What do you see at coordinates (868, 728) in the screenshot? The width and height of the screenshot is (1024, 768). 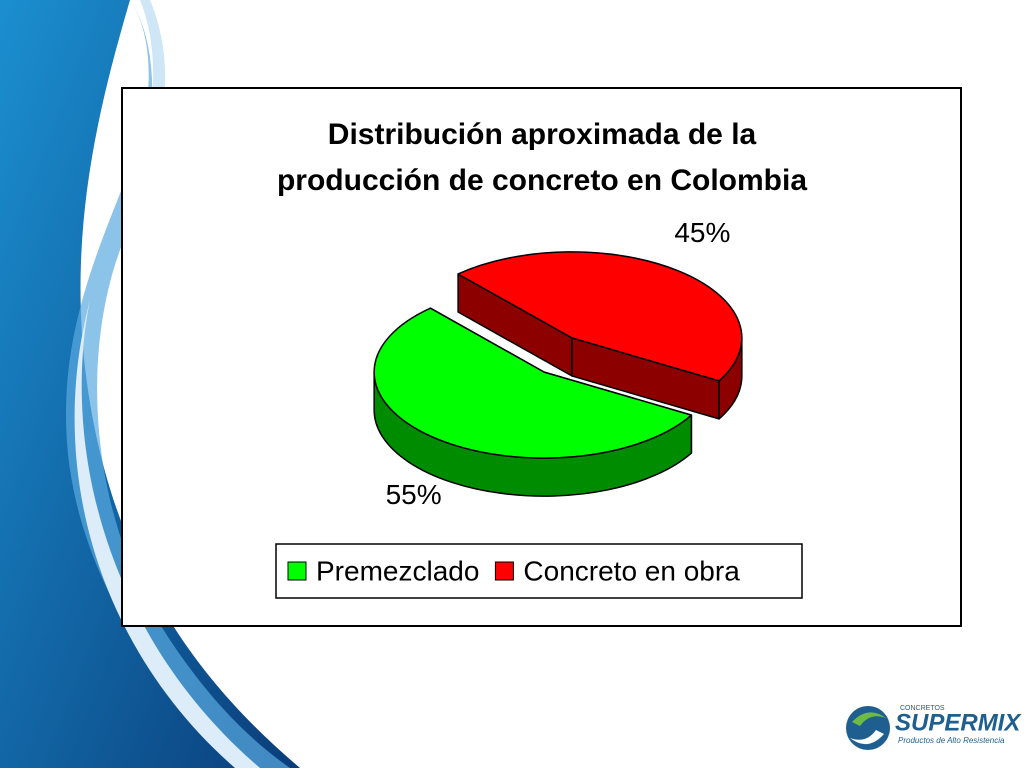 I see `logo-mark` at bounding box center [868, 728].